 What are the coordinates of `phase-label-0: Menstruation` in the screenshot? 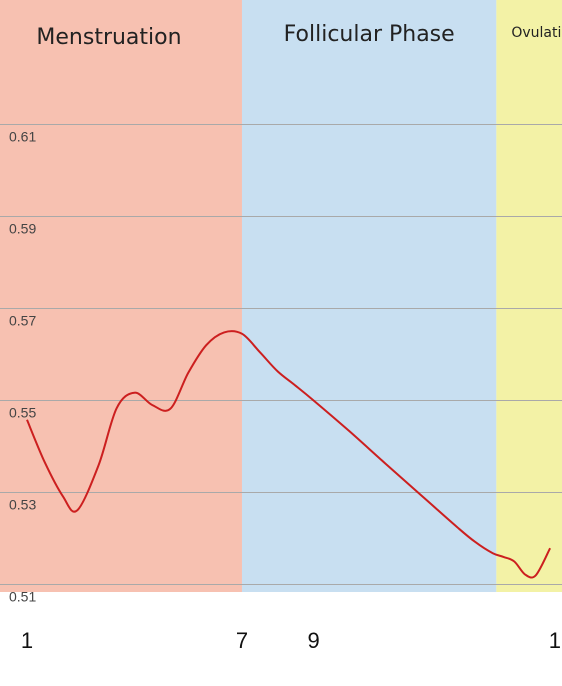 It's located at (108, 37).